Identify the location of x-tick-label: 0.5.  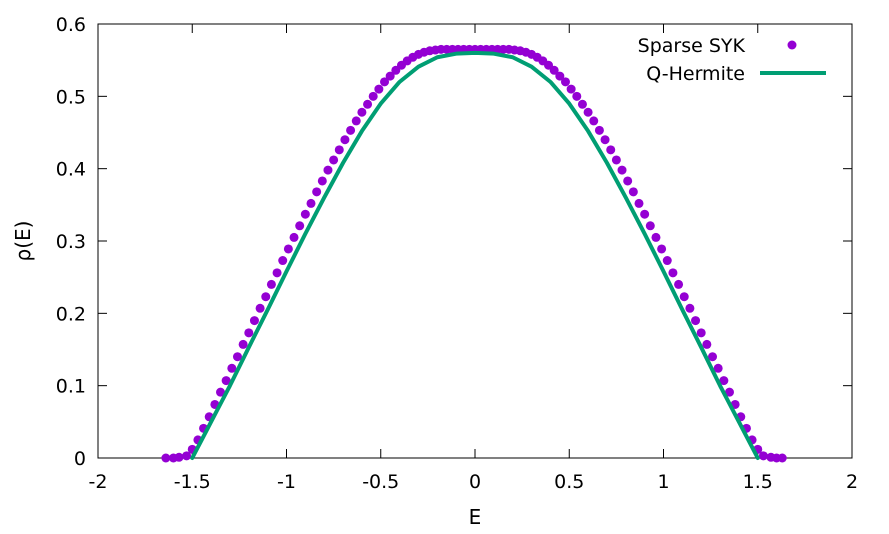
(569, 482).